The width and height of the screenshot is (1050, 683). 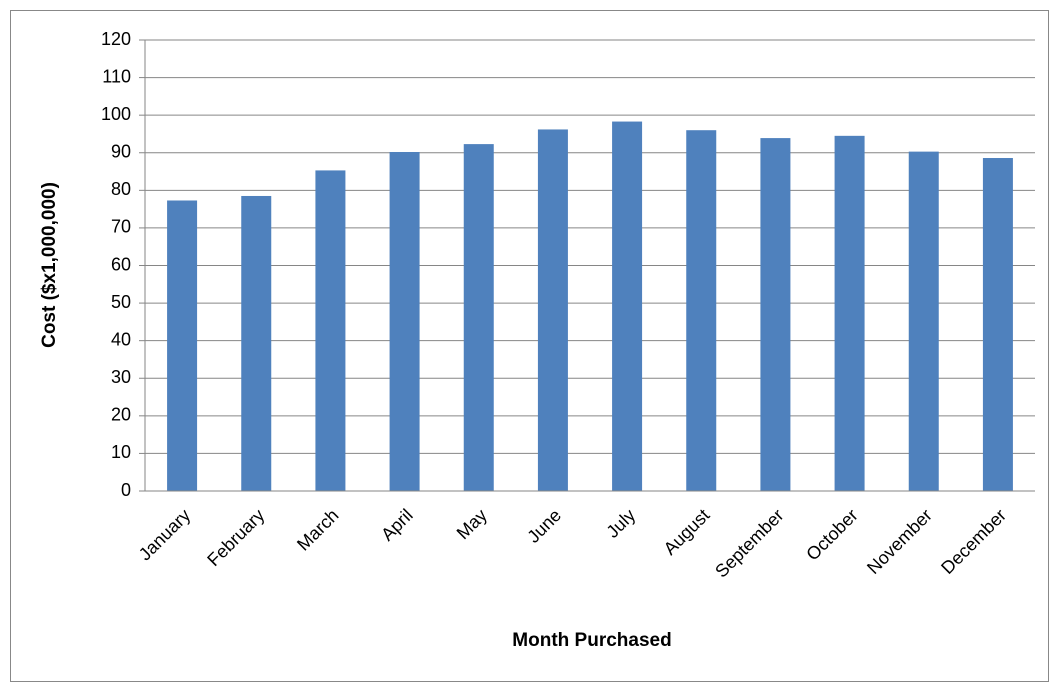 I want to click on y-tick-label: 30, so click(x=121, y=377).